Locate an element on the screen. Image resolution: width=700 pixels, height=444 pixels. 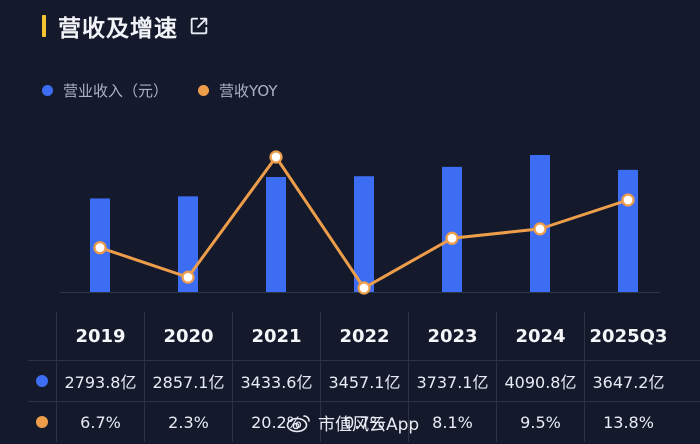
table-row-revenue-dot is located at coordinates (42, 381).